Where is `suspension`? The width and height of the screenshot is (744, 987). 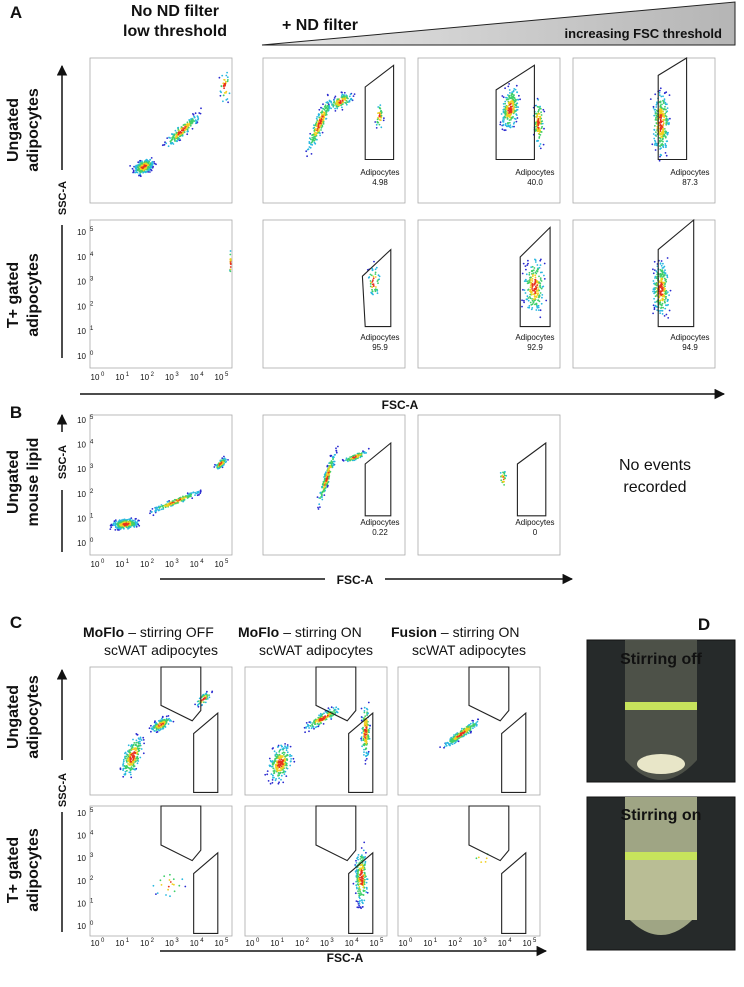 suspension is located at coordinates (661, 890).